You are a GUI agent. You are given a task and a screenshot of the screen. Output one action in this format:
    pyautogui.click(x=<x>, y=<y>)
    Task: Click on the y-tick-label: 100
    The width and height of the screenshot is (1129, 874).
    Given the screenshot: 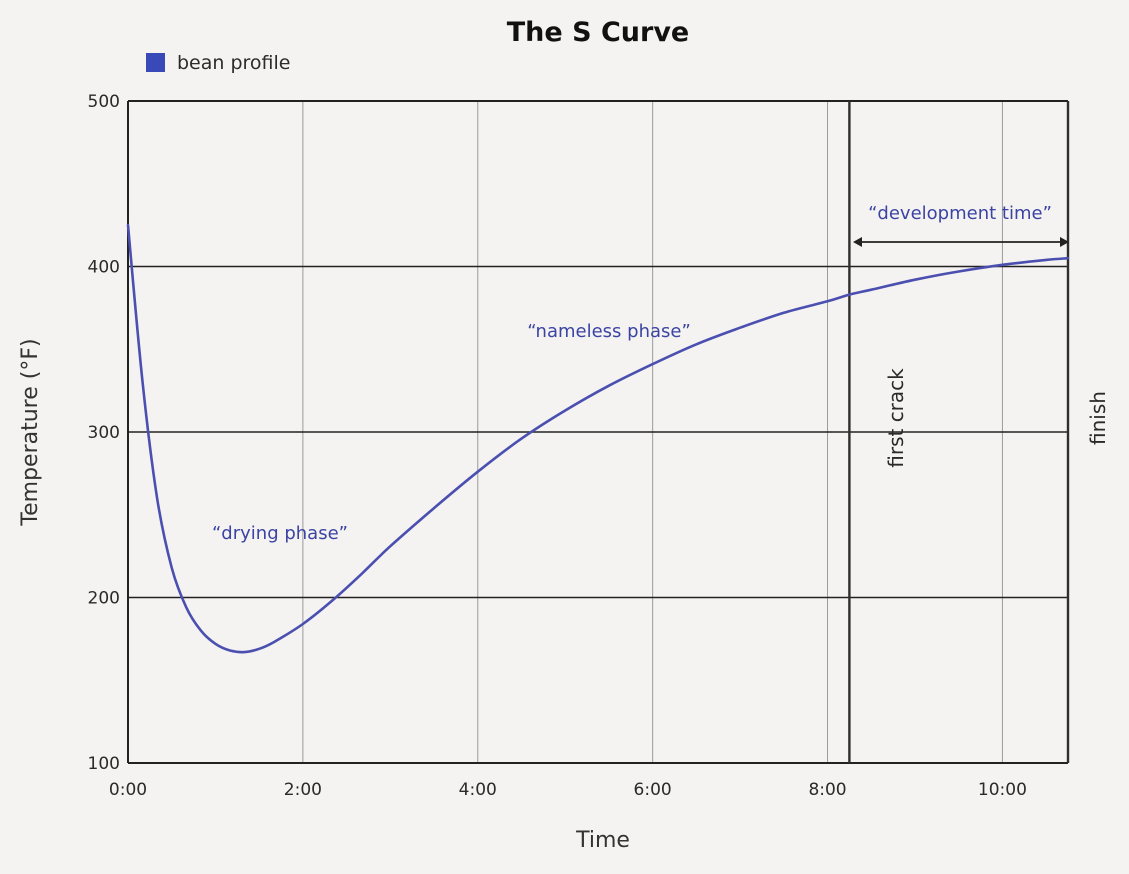 What is the action you would take?
    pyautogui.click(x=104, y=764)
    